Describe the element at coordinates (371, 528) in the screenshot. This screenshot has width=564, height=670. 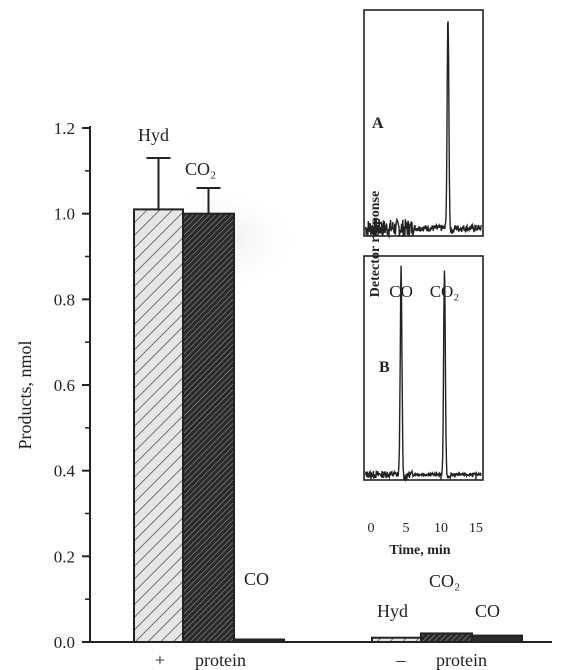
I see `inset-x-tick-label: 0` at that location.